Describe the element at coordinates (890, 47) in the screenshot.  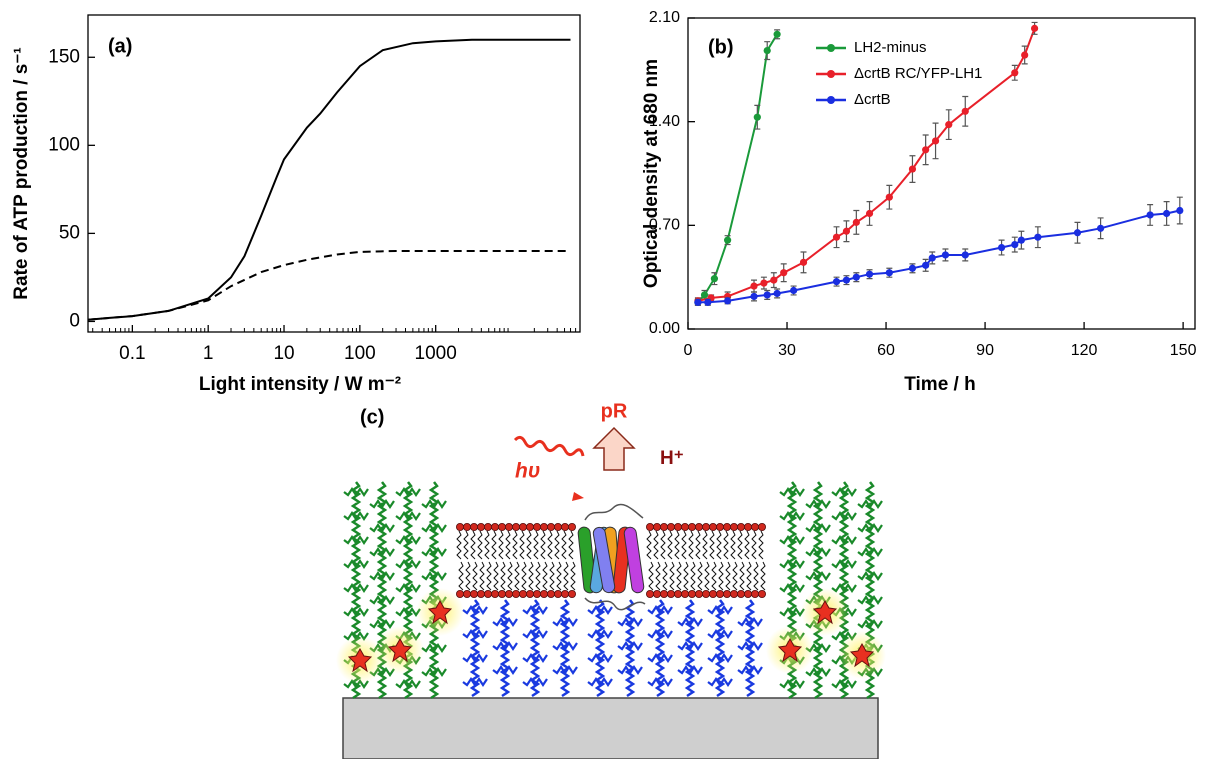
I see `legend-label: LH2-minus` at that location.